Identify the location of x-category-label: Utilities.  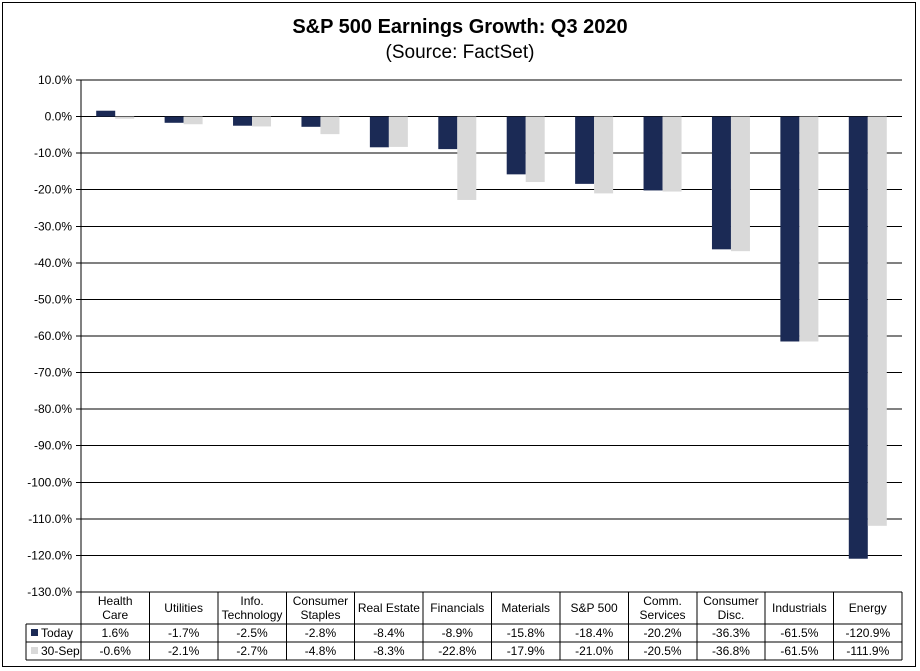
(183, 608).